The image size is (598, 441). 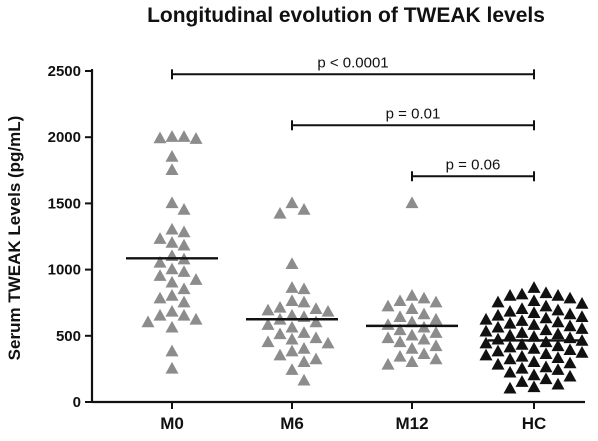 What do you see at coordinates (353, 299) in the screenshot?
I see `median-lines` at bounding box center [353, 299].